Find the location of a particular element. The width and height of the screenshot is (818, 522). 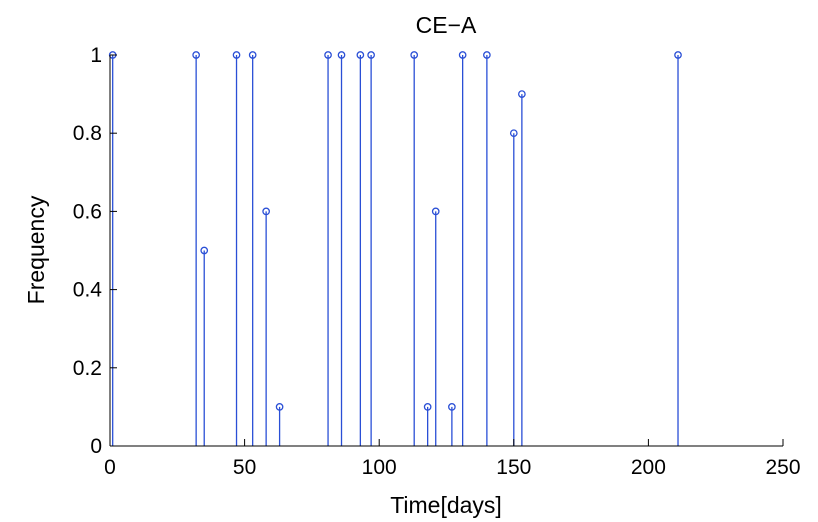

x-tick-label: 0 is located at coordinates (110, 467).